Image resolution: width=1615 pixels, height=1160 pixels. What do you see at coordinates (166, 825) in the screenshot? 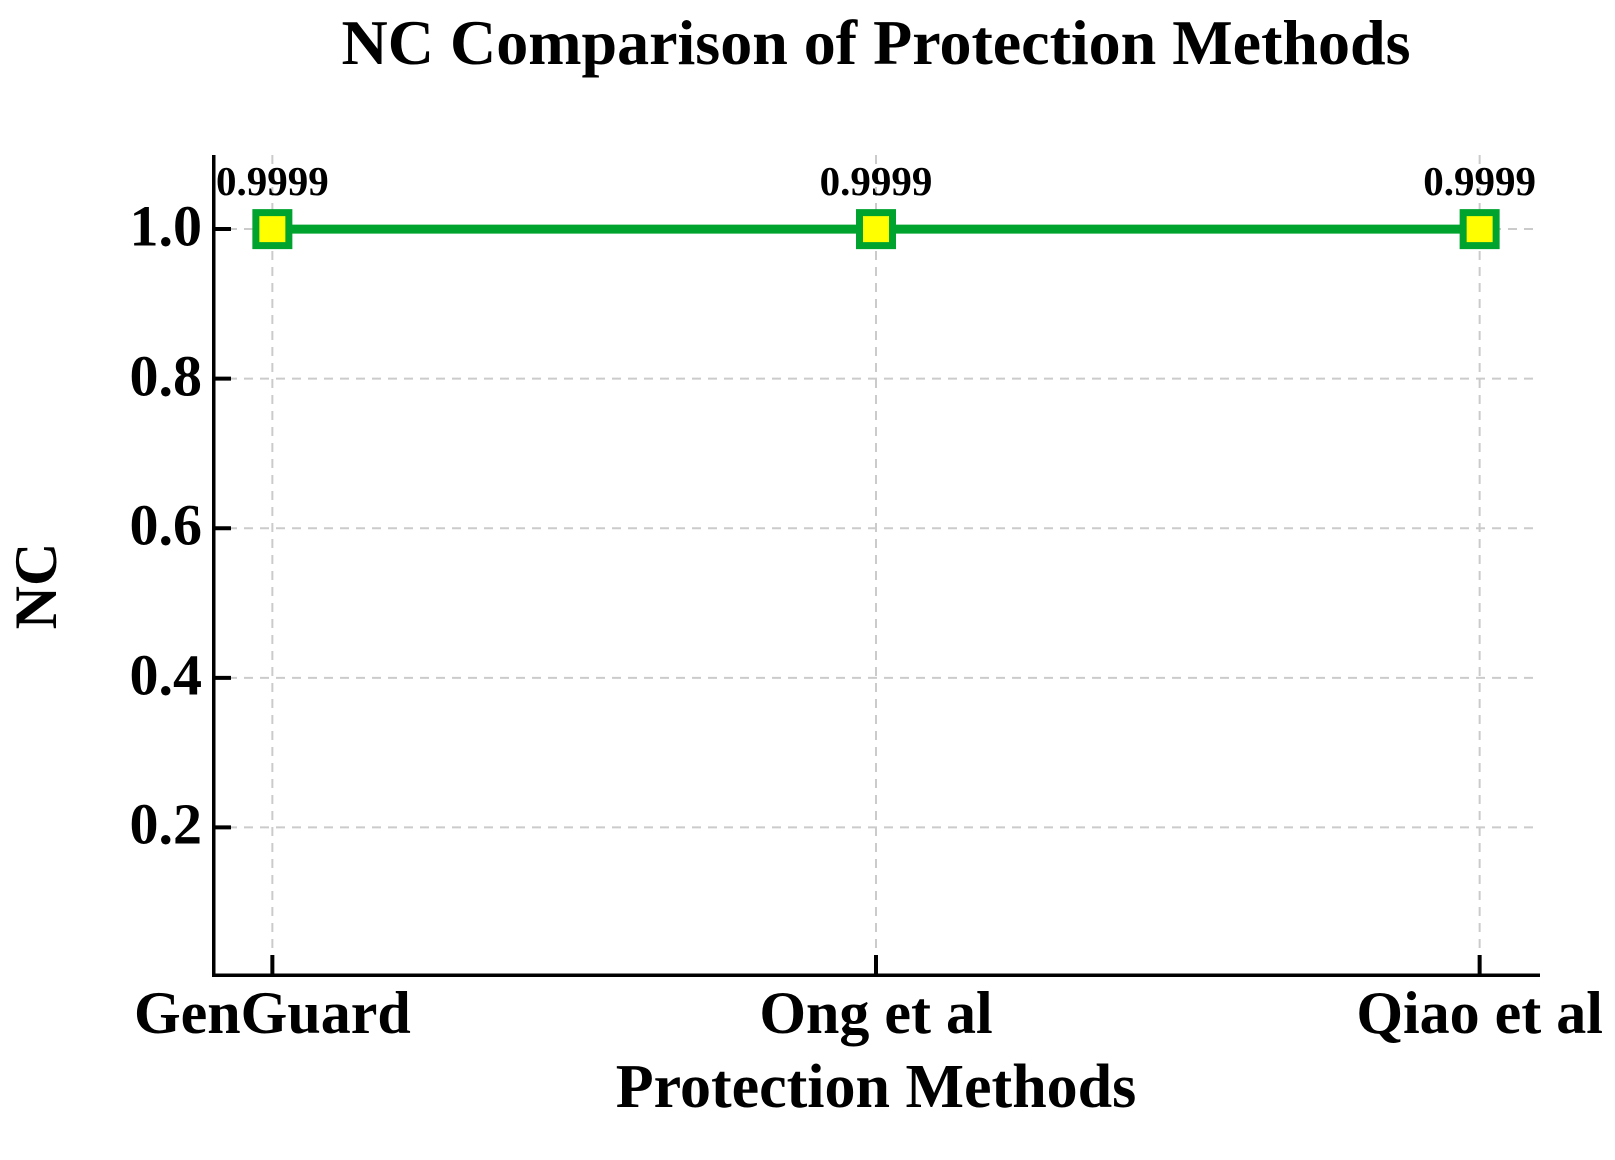
I see `y-tick-label: 0.2` at bounding box center [166, 825].